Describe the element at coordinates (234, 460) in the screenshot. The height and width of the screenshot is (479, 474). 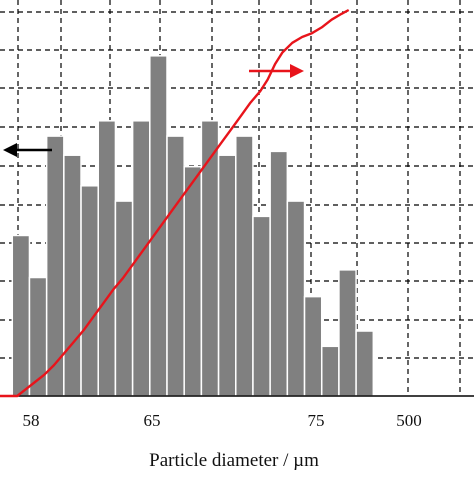
I see `x-axis-label: Particle diameter / µm` at that location.